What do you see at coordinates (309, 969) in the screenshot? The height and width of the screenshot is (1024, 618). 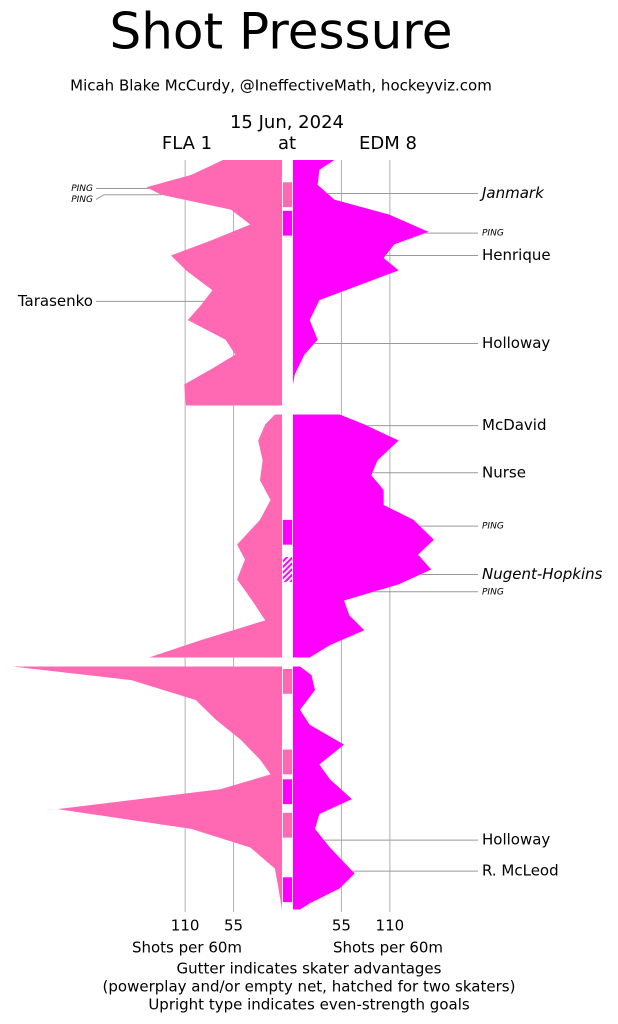 I see `footnote: Gutter indicates skater advantages` at bounding box center [309, 969].